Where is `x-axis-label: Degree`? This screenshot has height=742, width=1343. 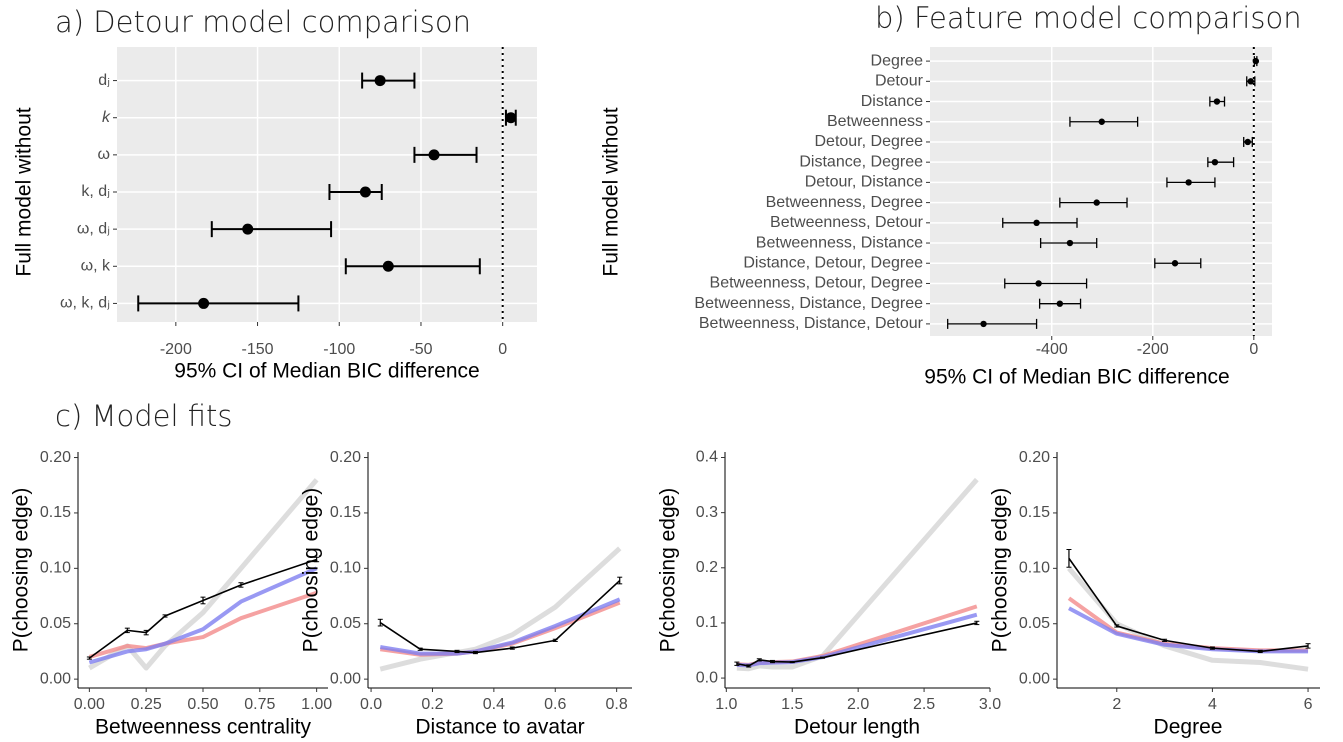 x-axis-label: Degree is located at coordinates (1188, 727).